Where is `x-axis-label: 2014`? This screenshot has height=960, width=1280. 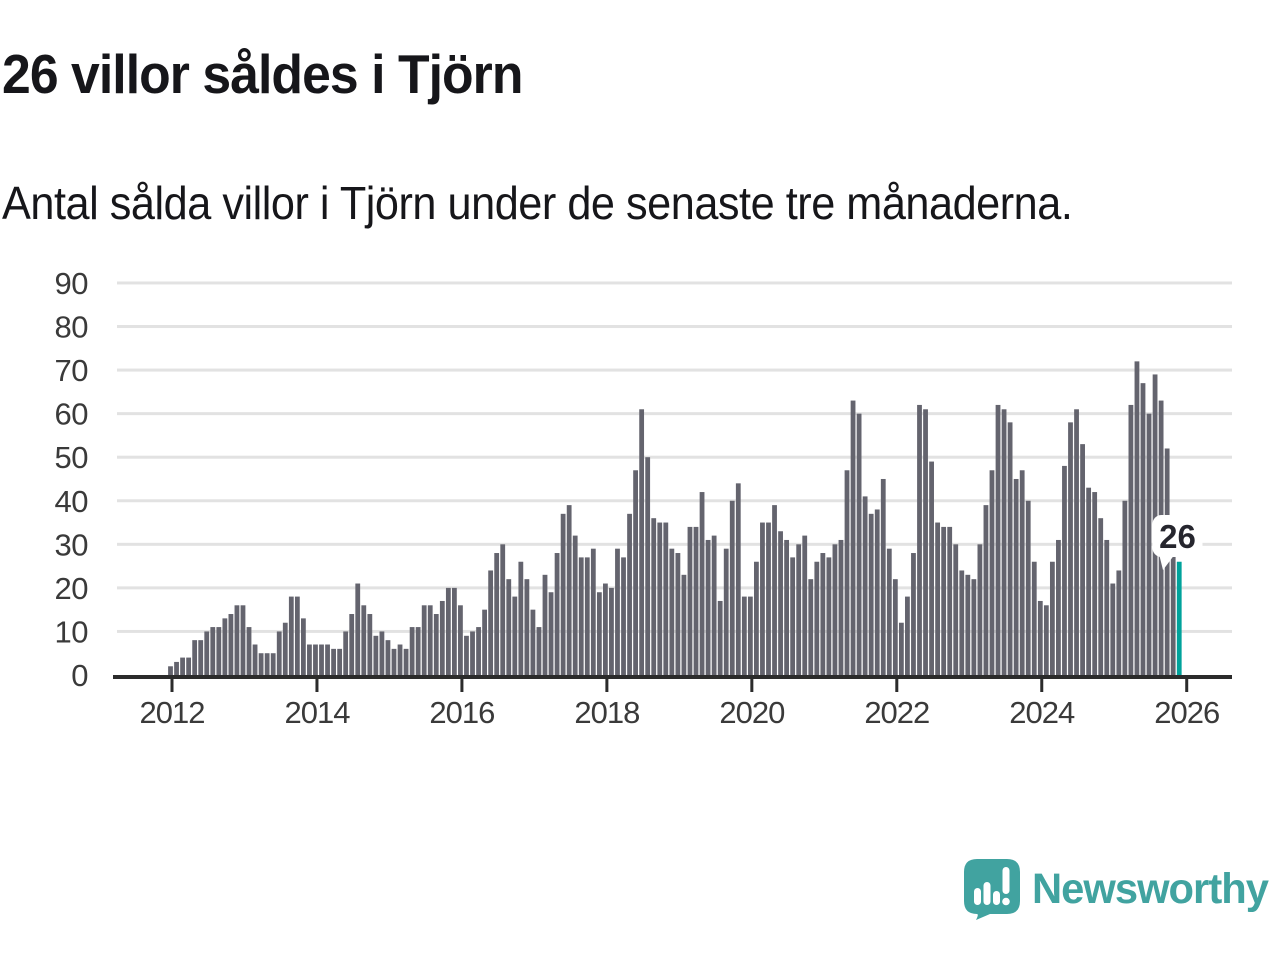 x-axis-label: 2014 is located at coordinates (317, 712).